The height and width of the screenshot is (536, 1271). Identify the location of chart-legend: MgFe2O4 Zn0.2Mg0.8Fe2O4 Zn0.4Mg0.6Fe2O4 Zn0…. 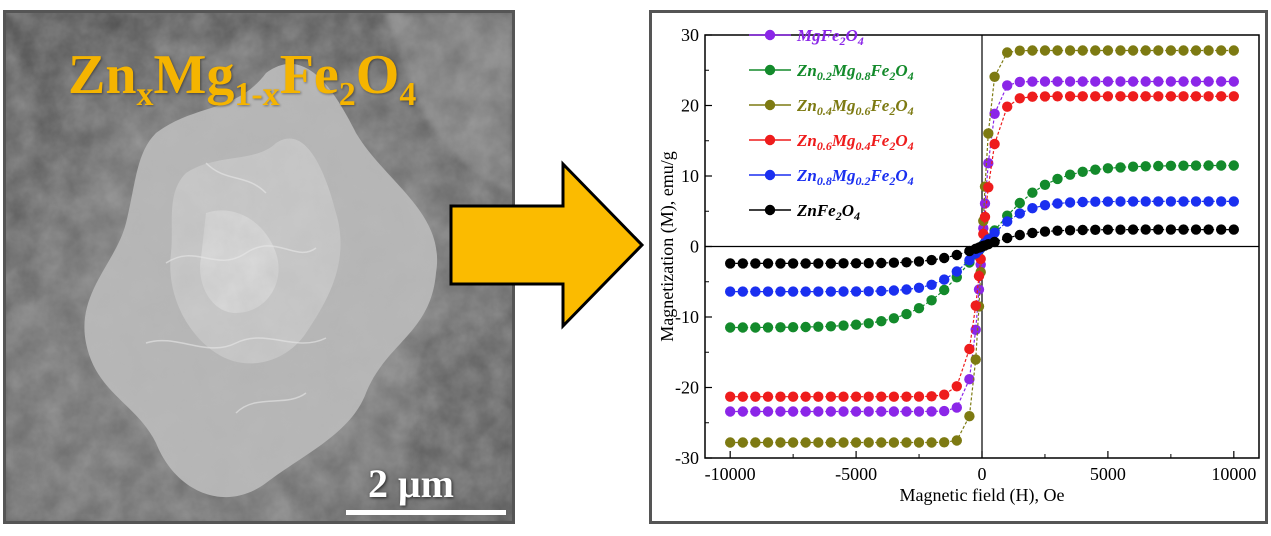
(831, 124).